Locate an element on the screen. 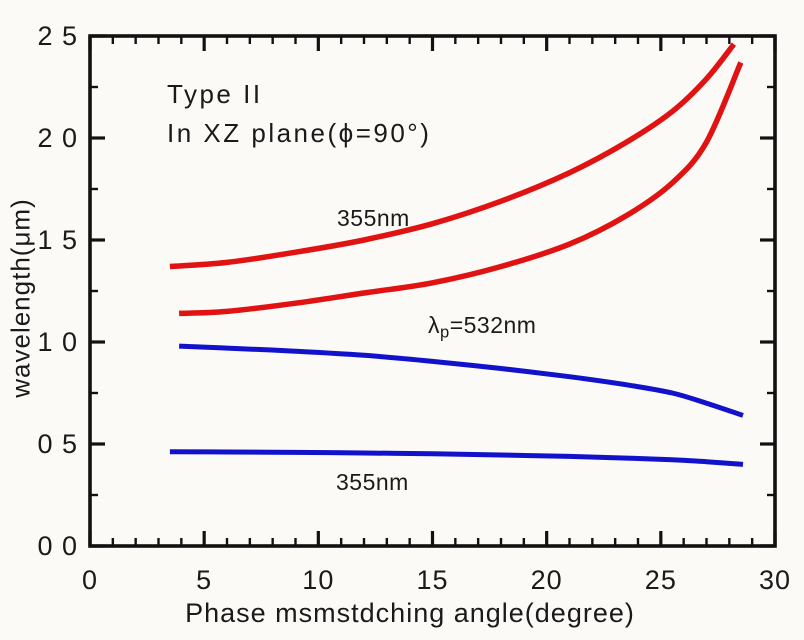 This screenshot has width=804, height=640. y-axis-title: wavelength(μm) is located at coordinates (20, 298).